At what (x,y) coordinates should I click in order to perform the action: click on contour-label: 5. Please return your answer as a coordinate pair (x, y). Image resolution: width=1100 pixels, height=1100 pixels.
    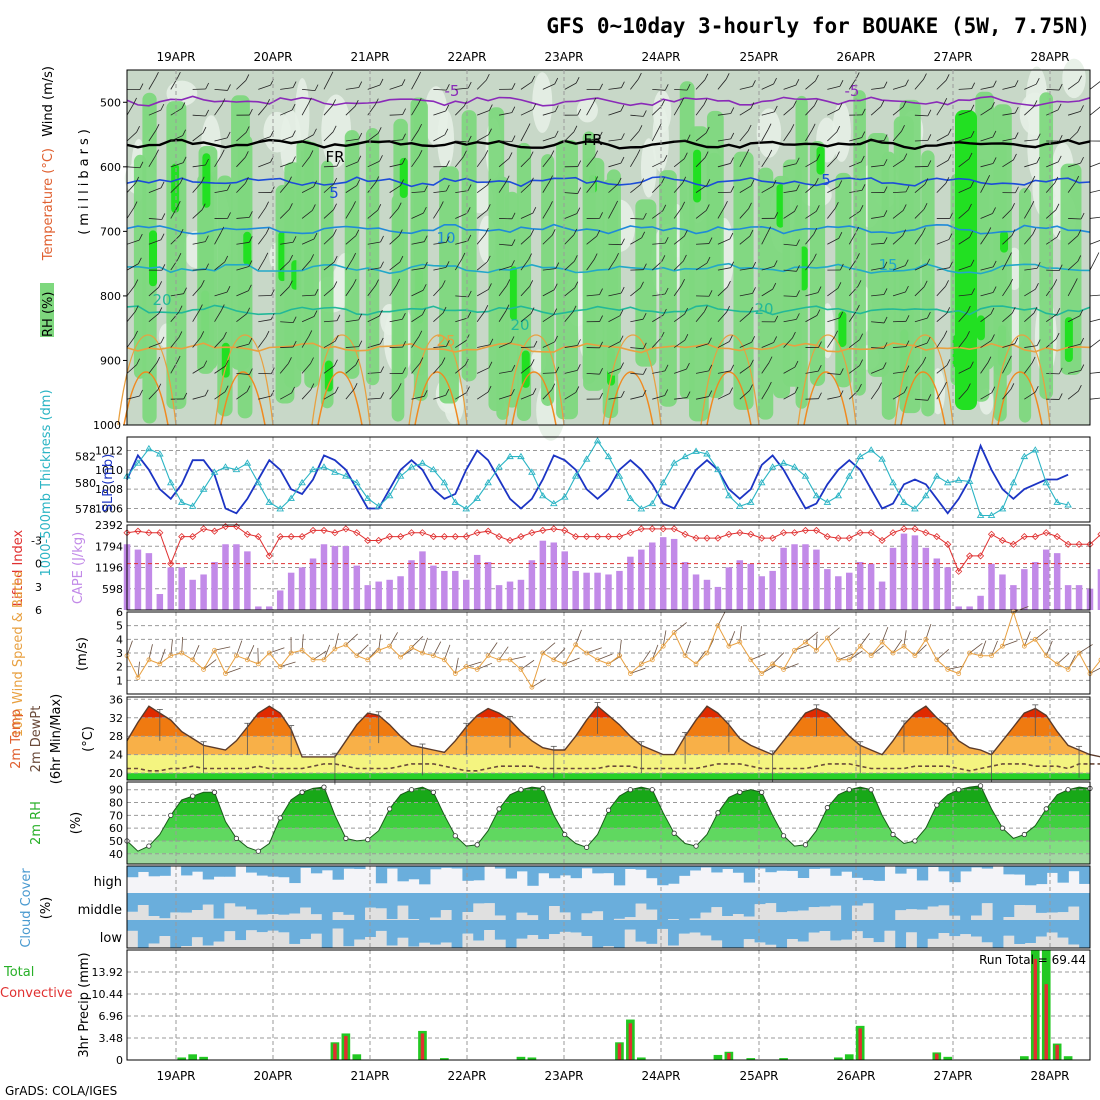
    Looking at the image, I should click on (826, 180).